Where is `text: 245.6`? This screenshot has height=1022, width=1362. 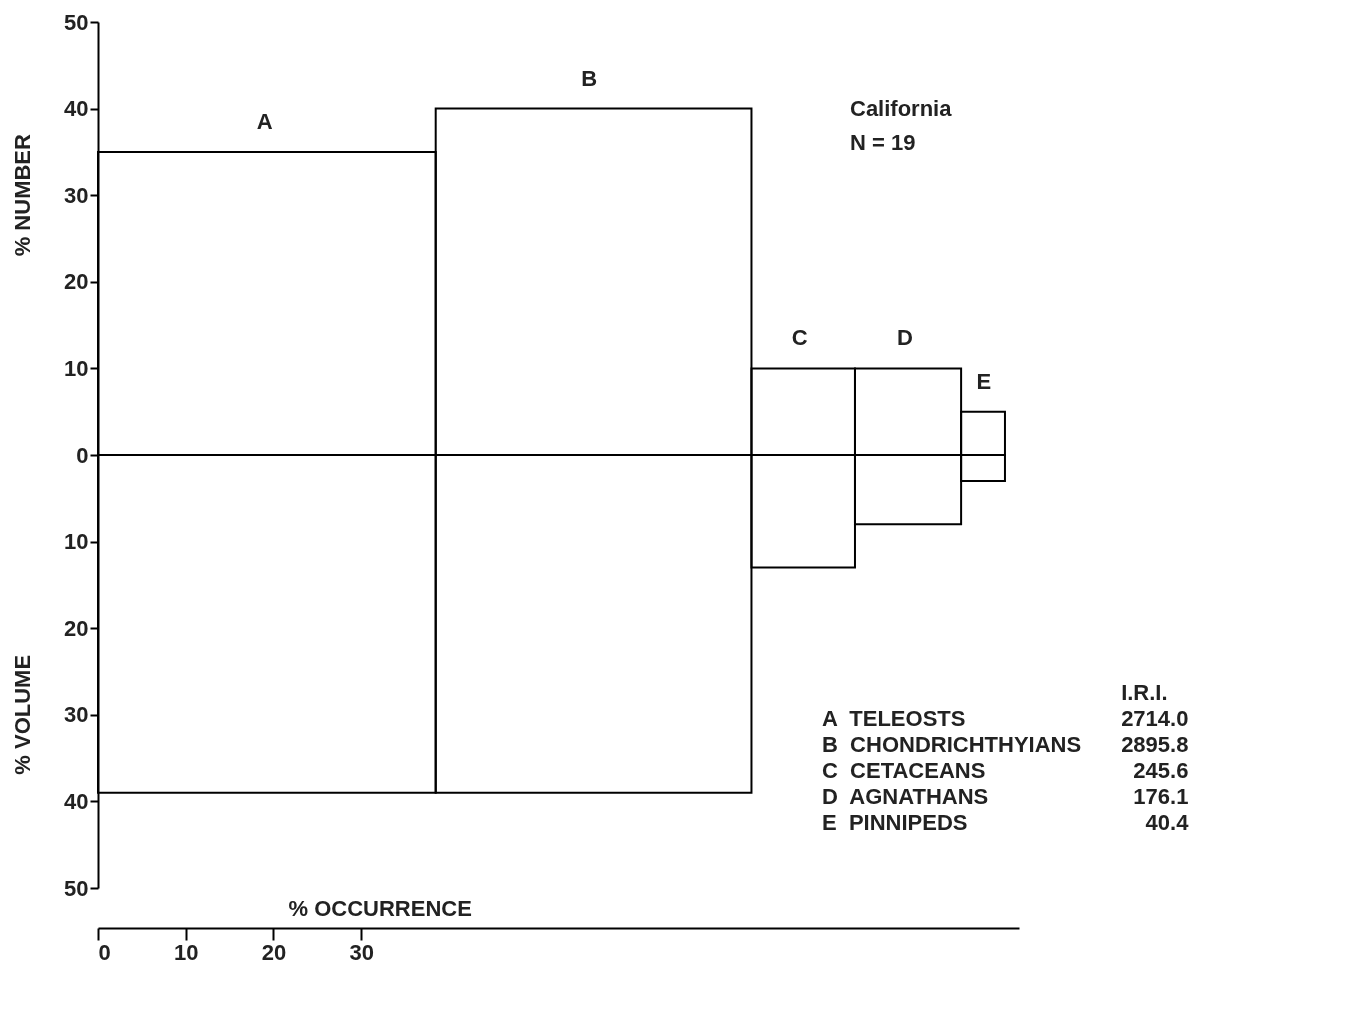
text: 245.6 is located at coordinates (1160, 771).